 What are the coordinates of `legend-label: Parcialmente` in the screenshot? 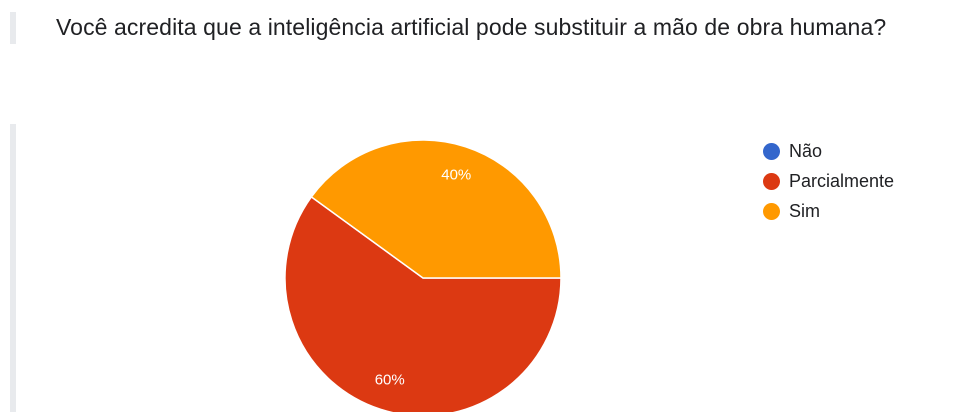 It's located at (842, 180).